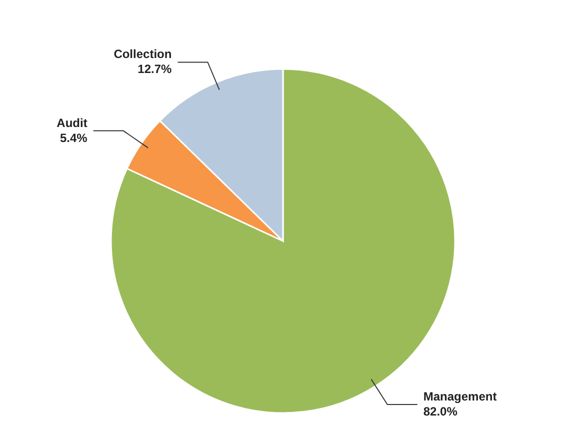  What do you see at coordinates (72, 123) in the screenshot?
I see `slice-label: Audit` at bounding box center [72, 123].